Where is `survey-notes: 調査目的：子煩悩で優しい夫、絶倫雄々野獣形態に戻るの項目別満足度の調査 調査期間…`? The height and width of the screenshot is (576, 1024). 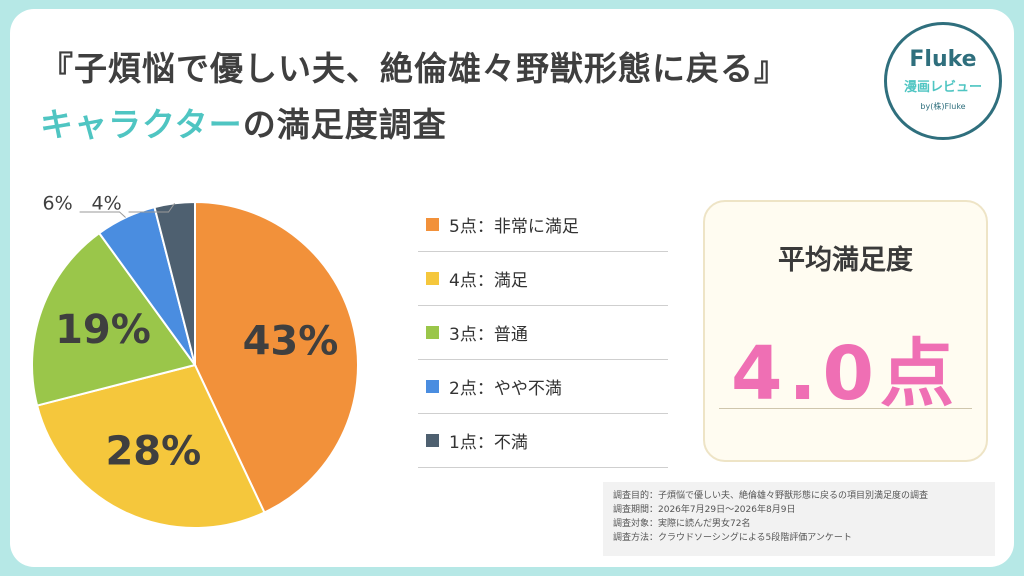 survey-notes: 調査目的：子煩悩で優しい夫、絶倫雄々野獣形態に戻るの項目別満足度の調査 調査期間… is located at coordinates (799, 519).